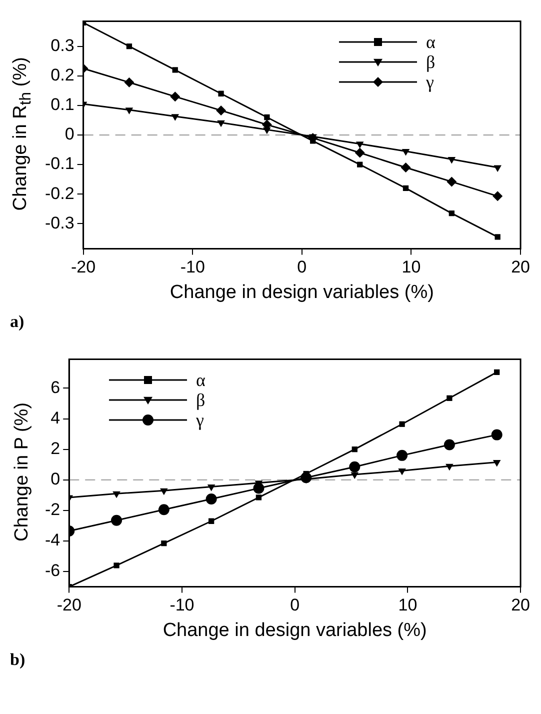 The image size is (541, 714). Describe the element at coordinates (55, 418) in the screenshot. I see `y-tick-label: 4` at that location.